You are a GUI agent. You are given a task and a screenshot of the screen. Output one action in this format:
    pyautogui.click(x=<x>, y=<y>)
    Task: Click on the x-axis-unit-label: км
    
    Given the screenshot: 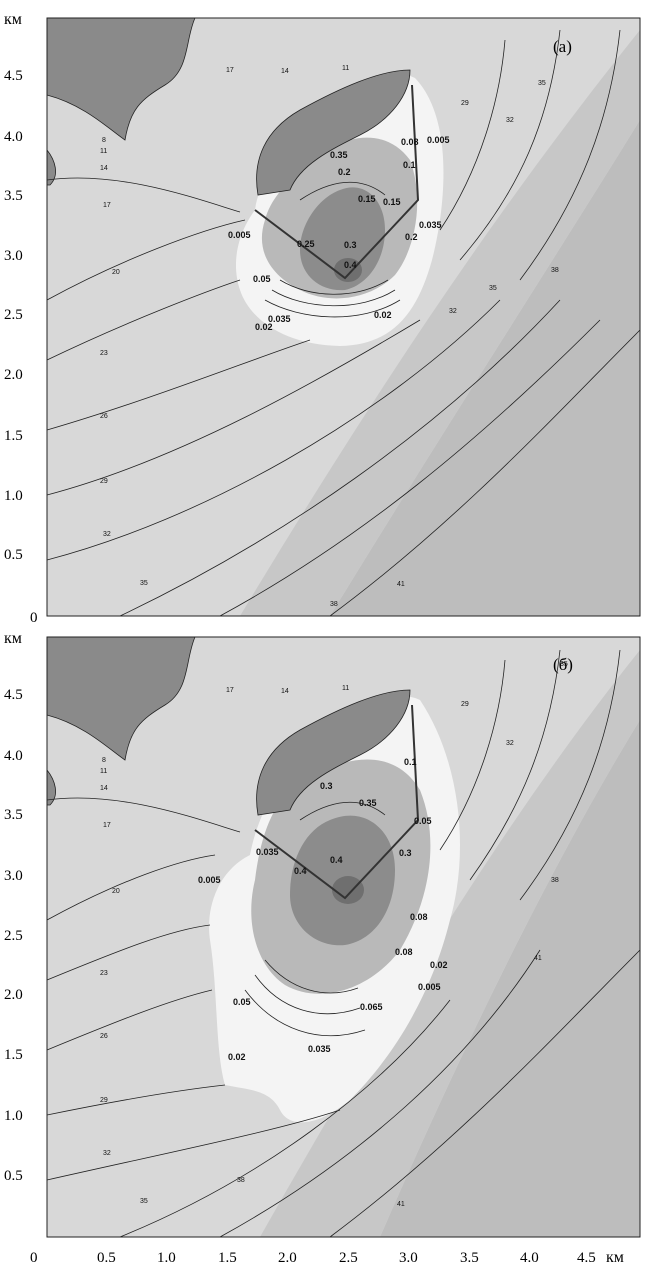 What is the action you would take?
    pyautogui.click(x=615, y=1257)
    